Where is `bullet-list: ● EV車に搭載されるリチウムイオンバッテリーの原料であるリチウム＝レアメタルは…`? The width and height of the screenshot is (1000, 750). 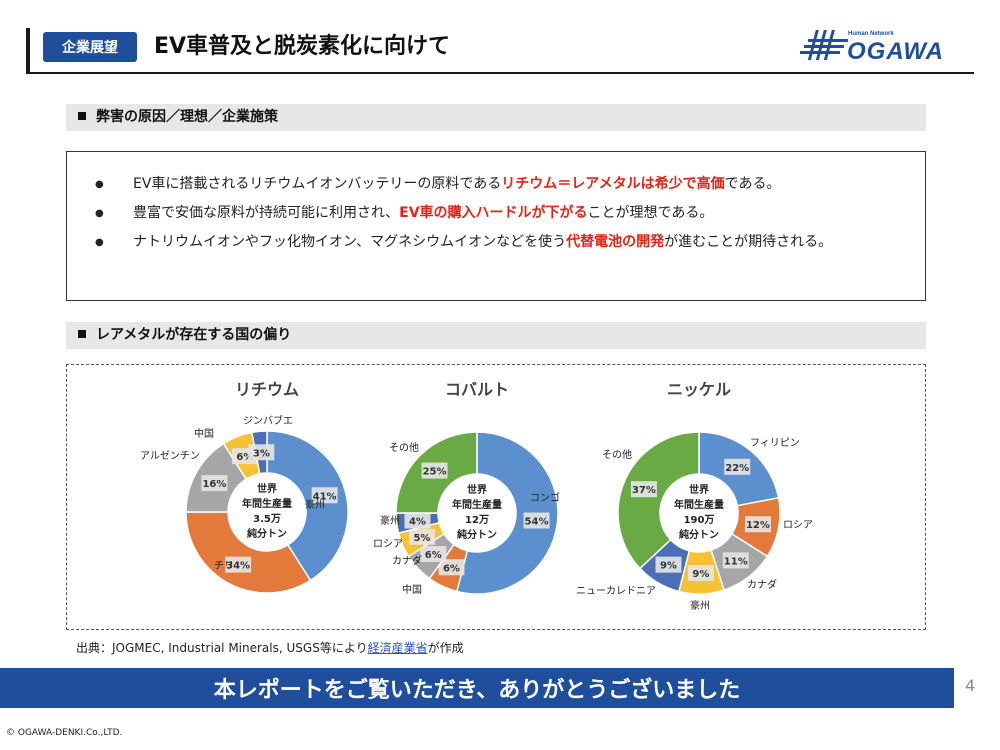 bullet-list: ● EV車に搭載されるリチウムイオンバッテリーの原料であるリチウム＝レアメタルは… is located at coordinates (500, 213).